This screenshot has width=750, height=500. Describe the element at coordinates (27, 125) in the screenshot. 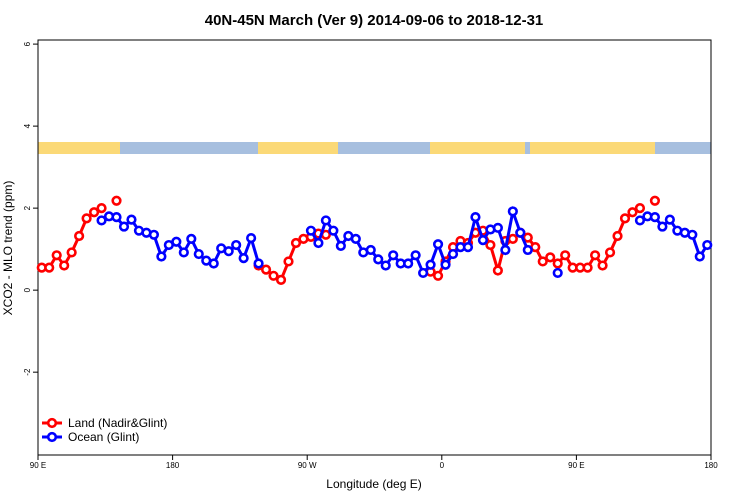

I see `y-tick-label: 4` at that location.